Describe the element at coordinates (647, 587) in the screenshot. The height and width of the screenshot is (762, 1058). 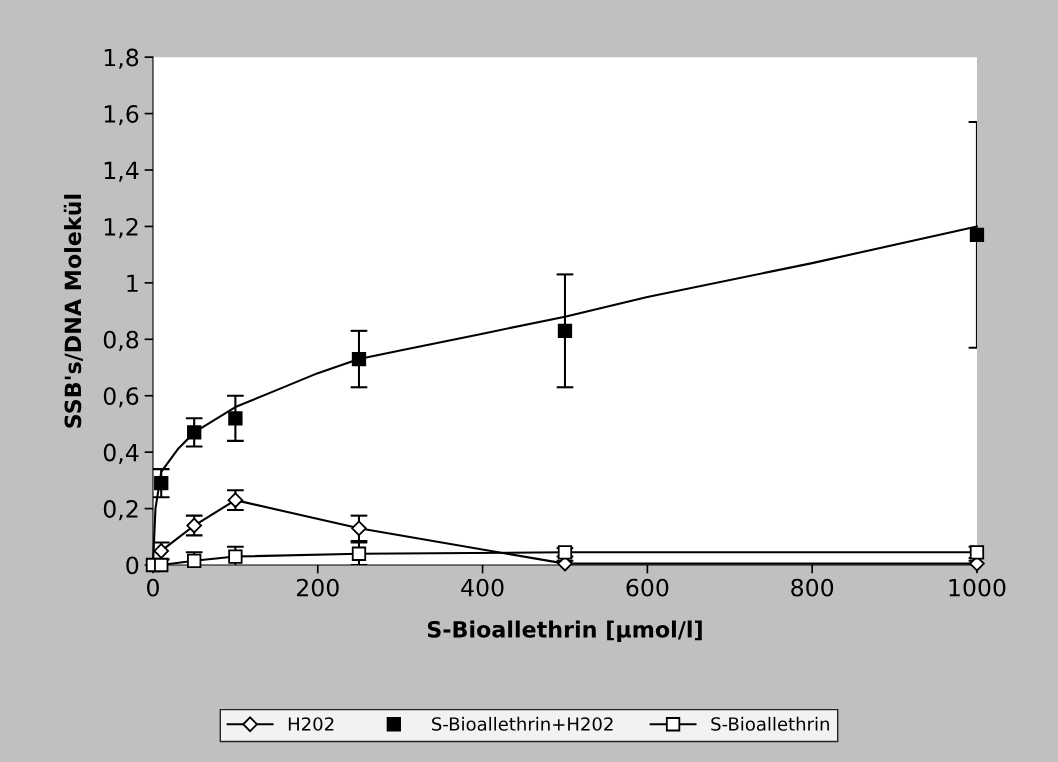
I see `x-tick-label: 600` at that location.